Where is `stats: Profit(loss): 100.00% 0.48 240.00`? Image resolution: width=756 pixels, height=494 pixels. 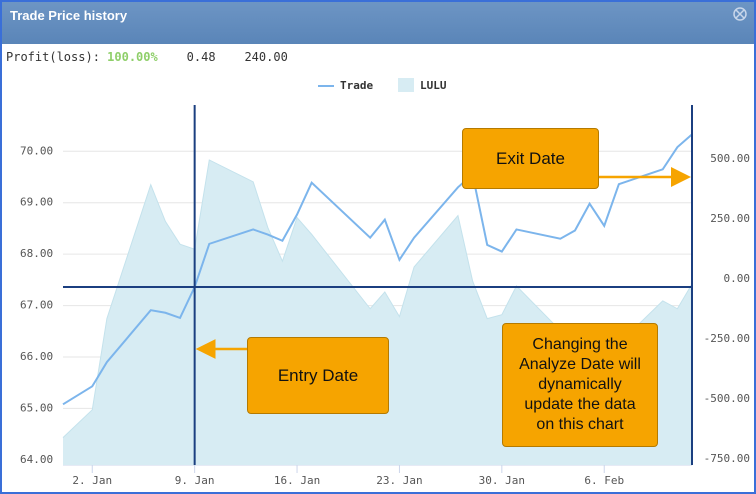 stats: Profit(loss): 100.00% 0.48 240.00 is located at coordinates (147, 57).